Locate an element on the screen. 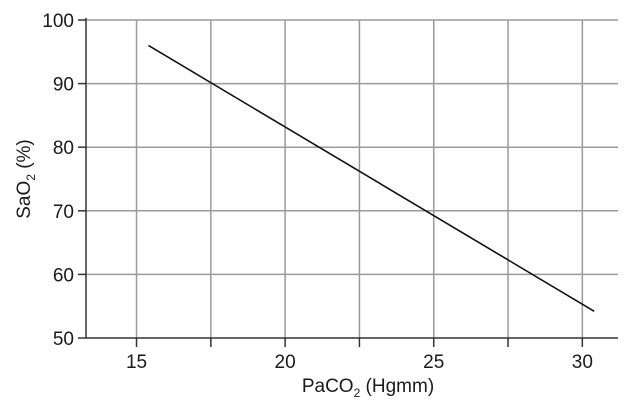 The image size is (632, 400). x-tick-label: 15 is located at coordinates (136, 362).